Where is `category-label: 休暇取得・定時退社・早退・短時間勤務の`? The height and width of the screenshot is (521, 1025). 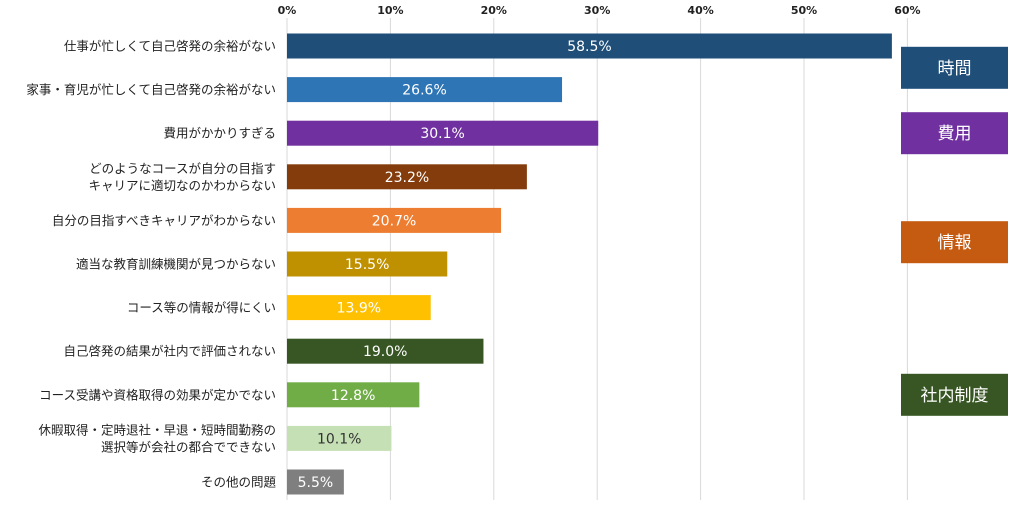
category-label: 休暇取得・定時退社・早退・短時間勤務の is located at coordinates (157, 429).